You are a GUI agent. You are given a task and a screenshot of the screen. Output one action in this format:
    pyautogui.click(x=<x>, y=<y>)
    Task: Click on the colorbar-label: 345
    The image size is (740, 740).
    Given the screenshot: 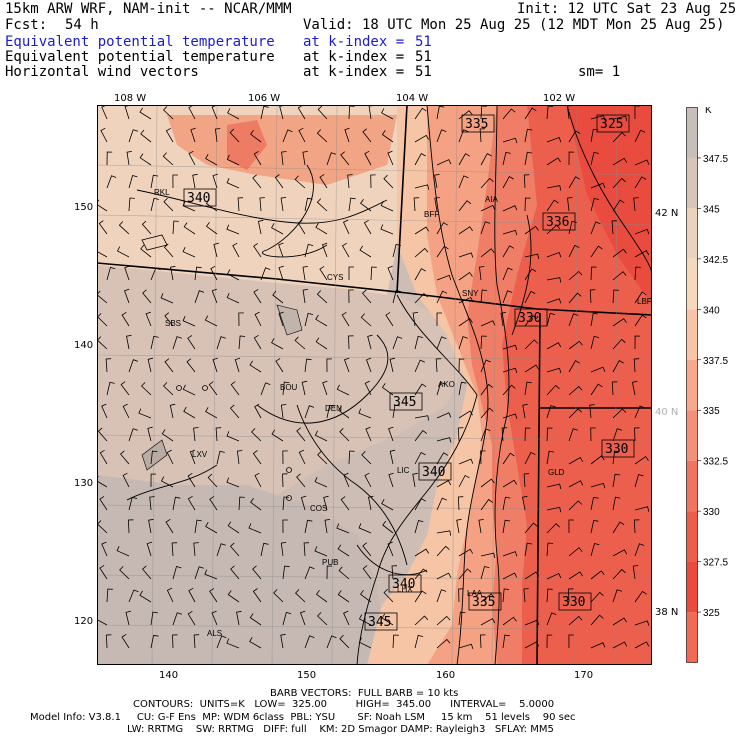 What is the action you would take?
    pyautogui.click(x=711, y=209)
    